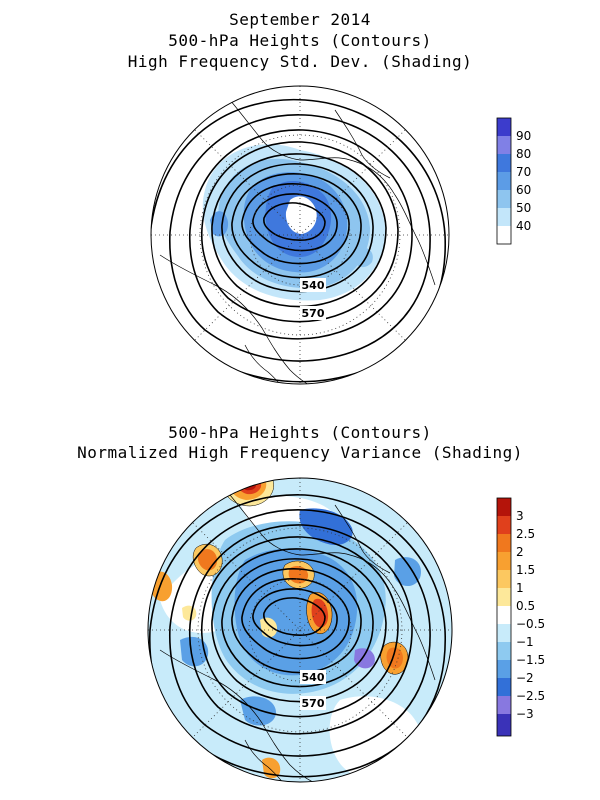  I want to click on colorbar2-label-neg-3: −3, so click(525, 714).